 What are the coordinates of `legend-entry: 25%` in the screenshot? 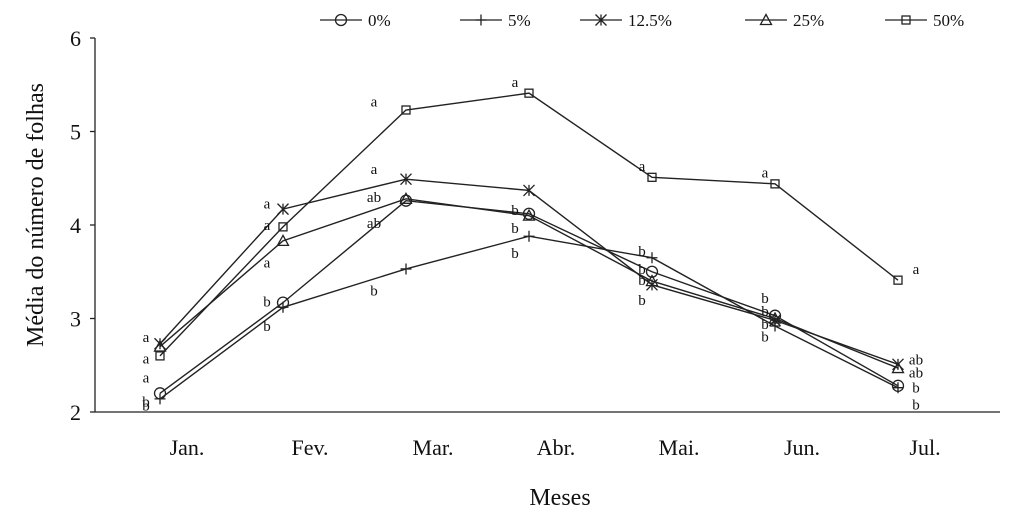 It's located at (784, 20).